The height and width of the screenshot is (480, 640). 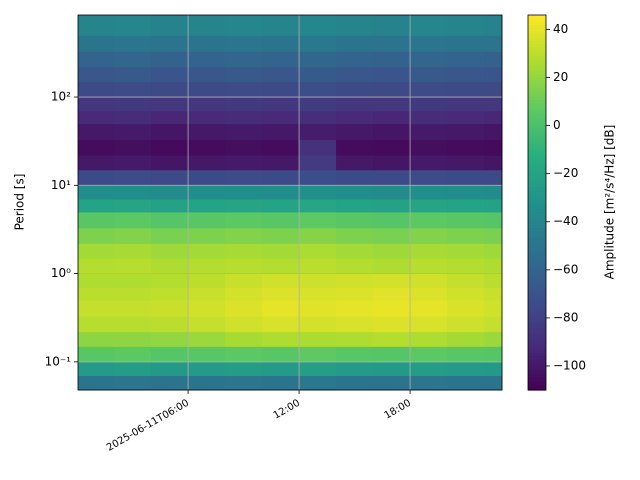 What do you see at coordinates (58, 361) in the screenshot?
I see `y-tick-label: 10⁻¹` at bounding box center [58, 361].